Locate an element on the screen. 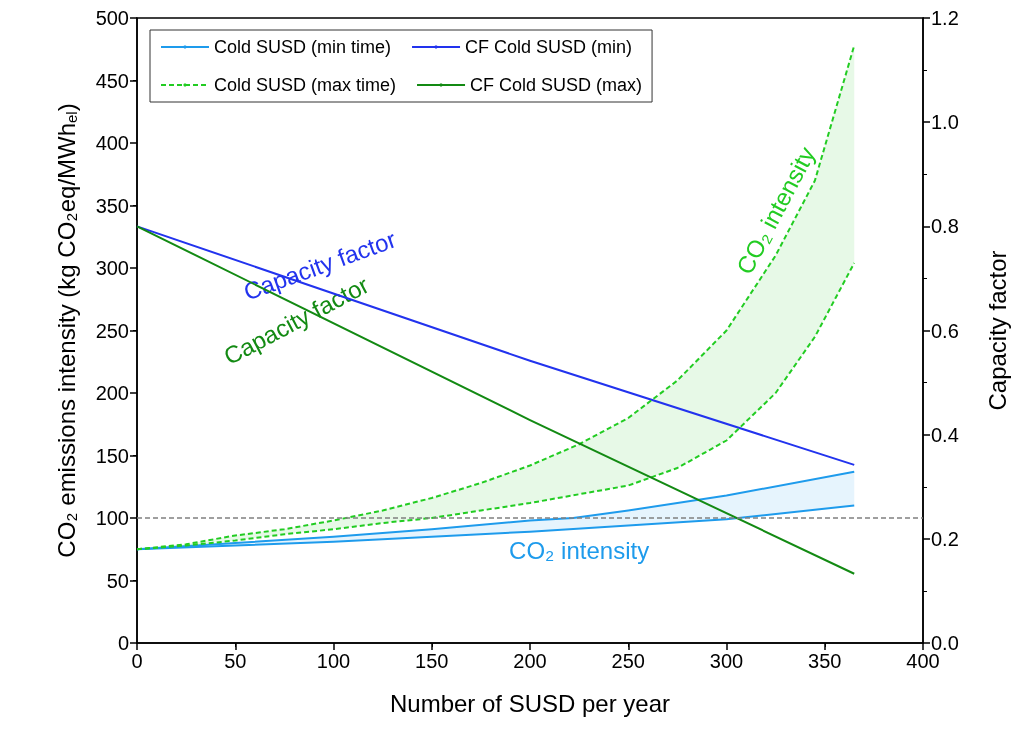 The image size is (1028, 746). x-tick-label: 300 is located at coordinates (726, 661).